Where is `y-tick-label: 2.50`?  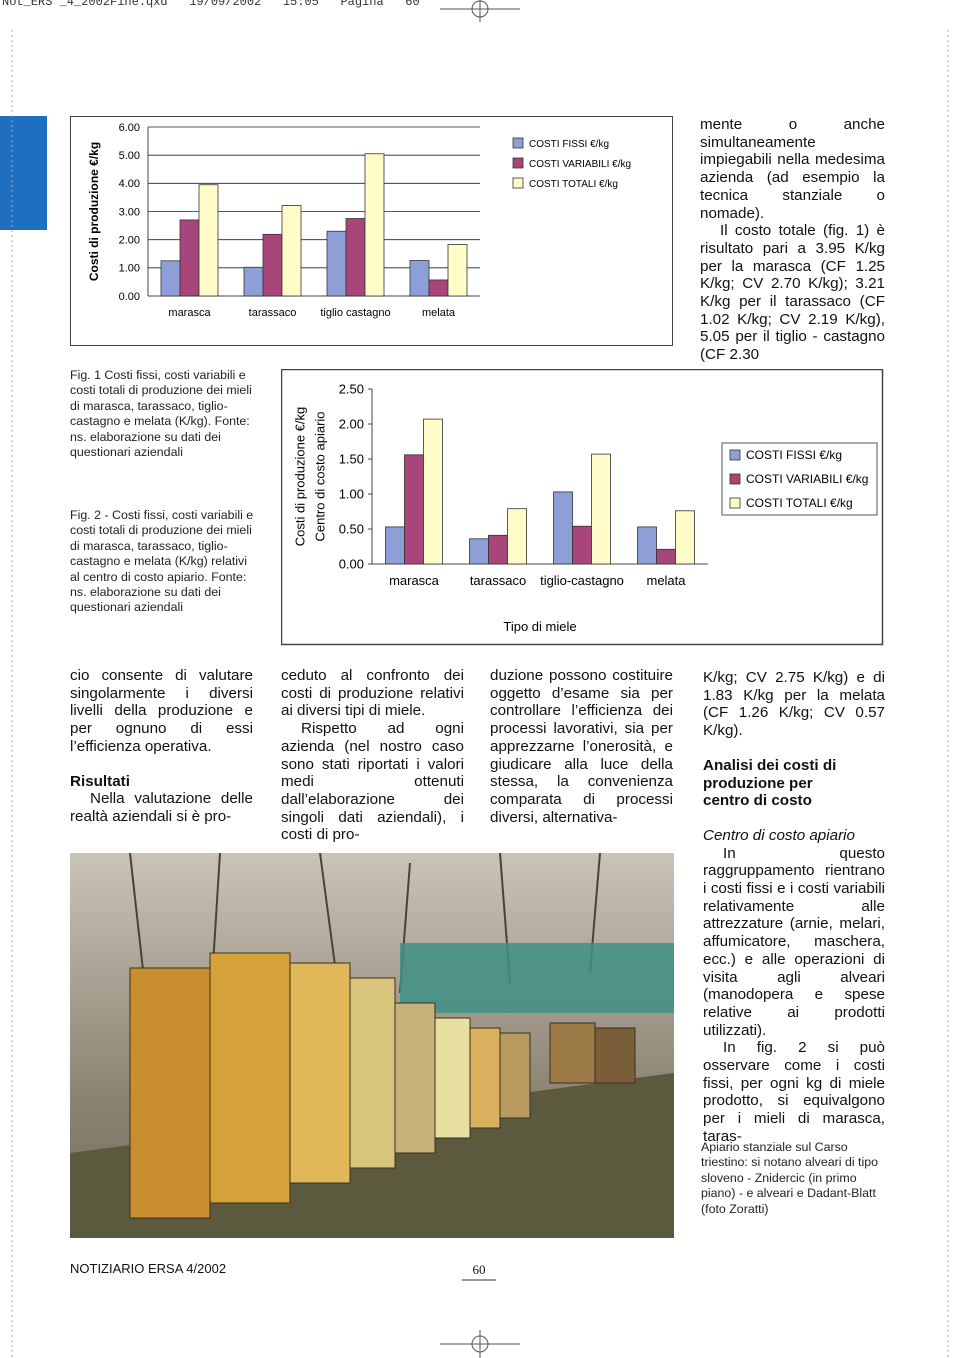 y-tick-label: 2.50 is located at coordinates (351, 389).